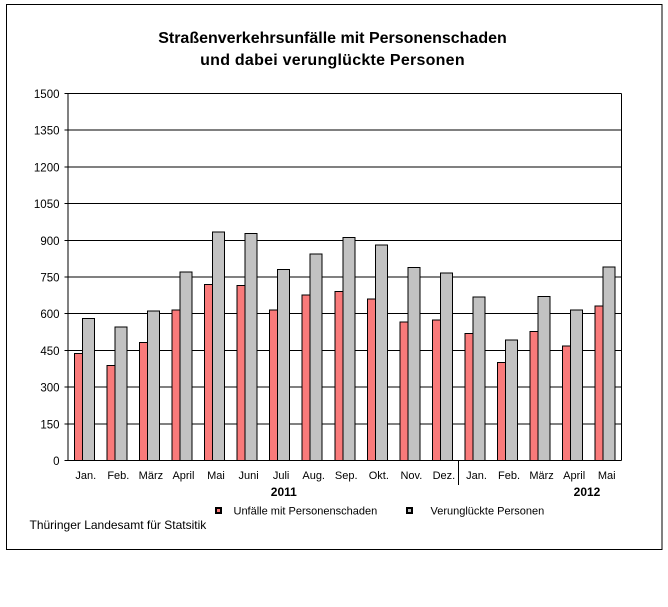 The image size is (668, 607). What do you see at coordinates (49, 315) in the screenshot?
I see `svg-text: 600` at bounding box center [49, 315].